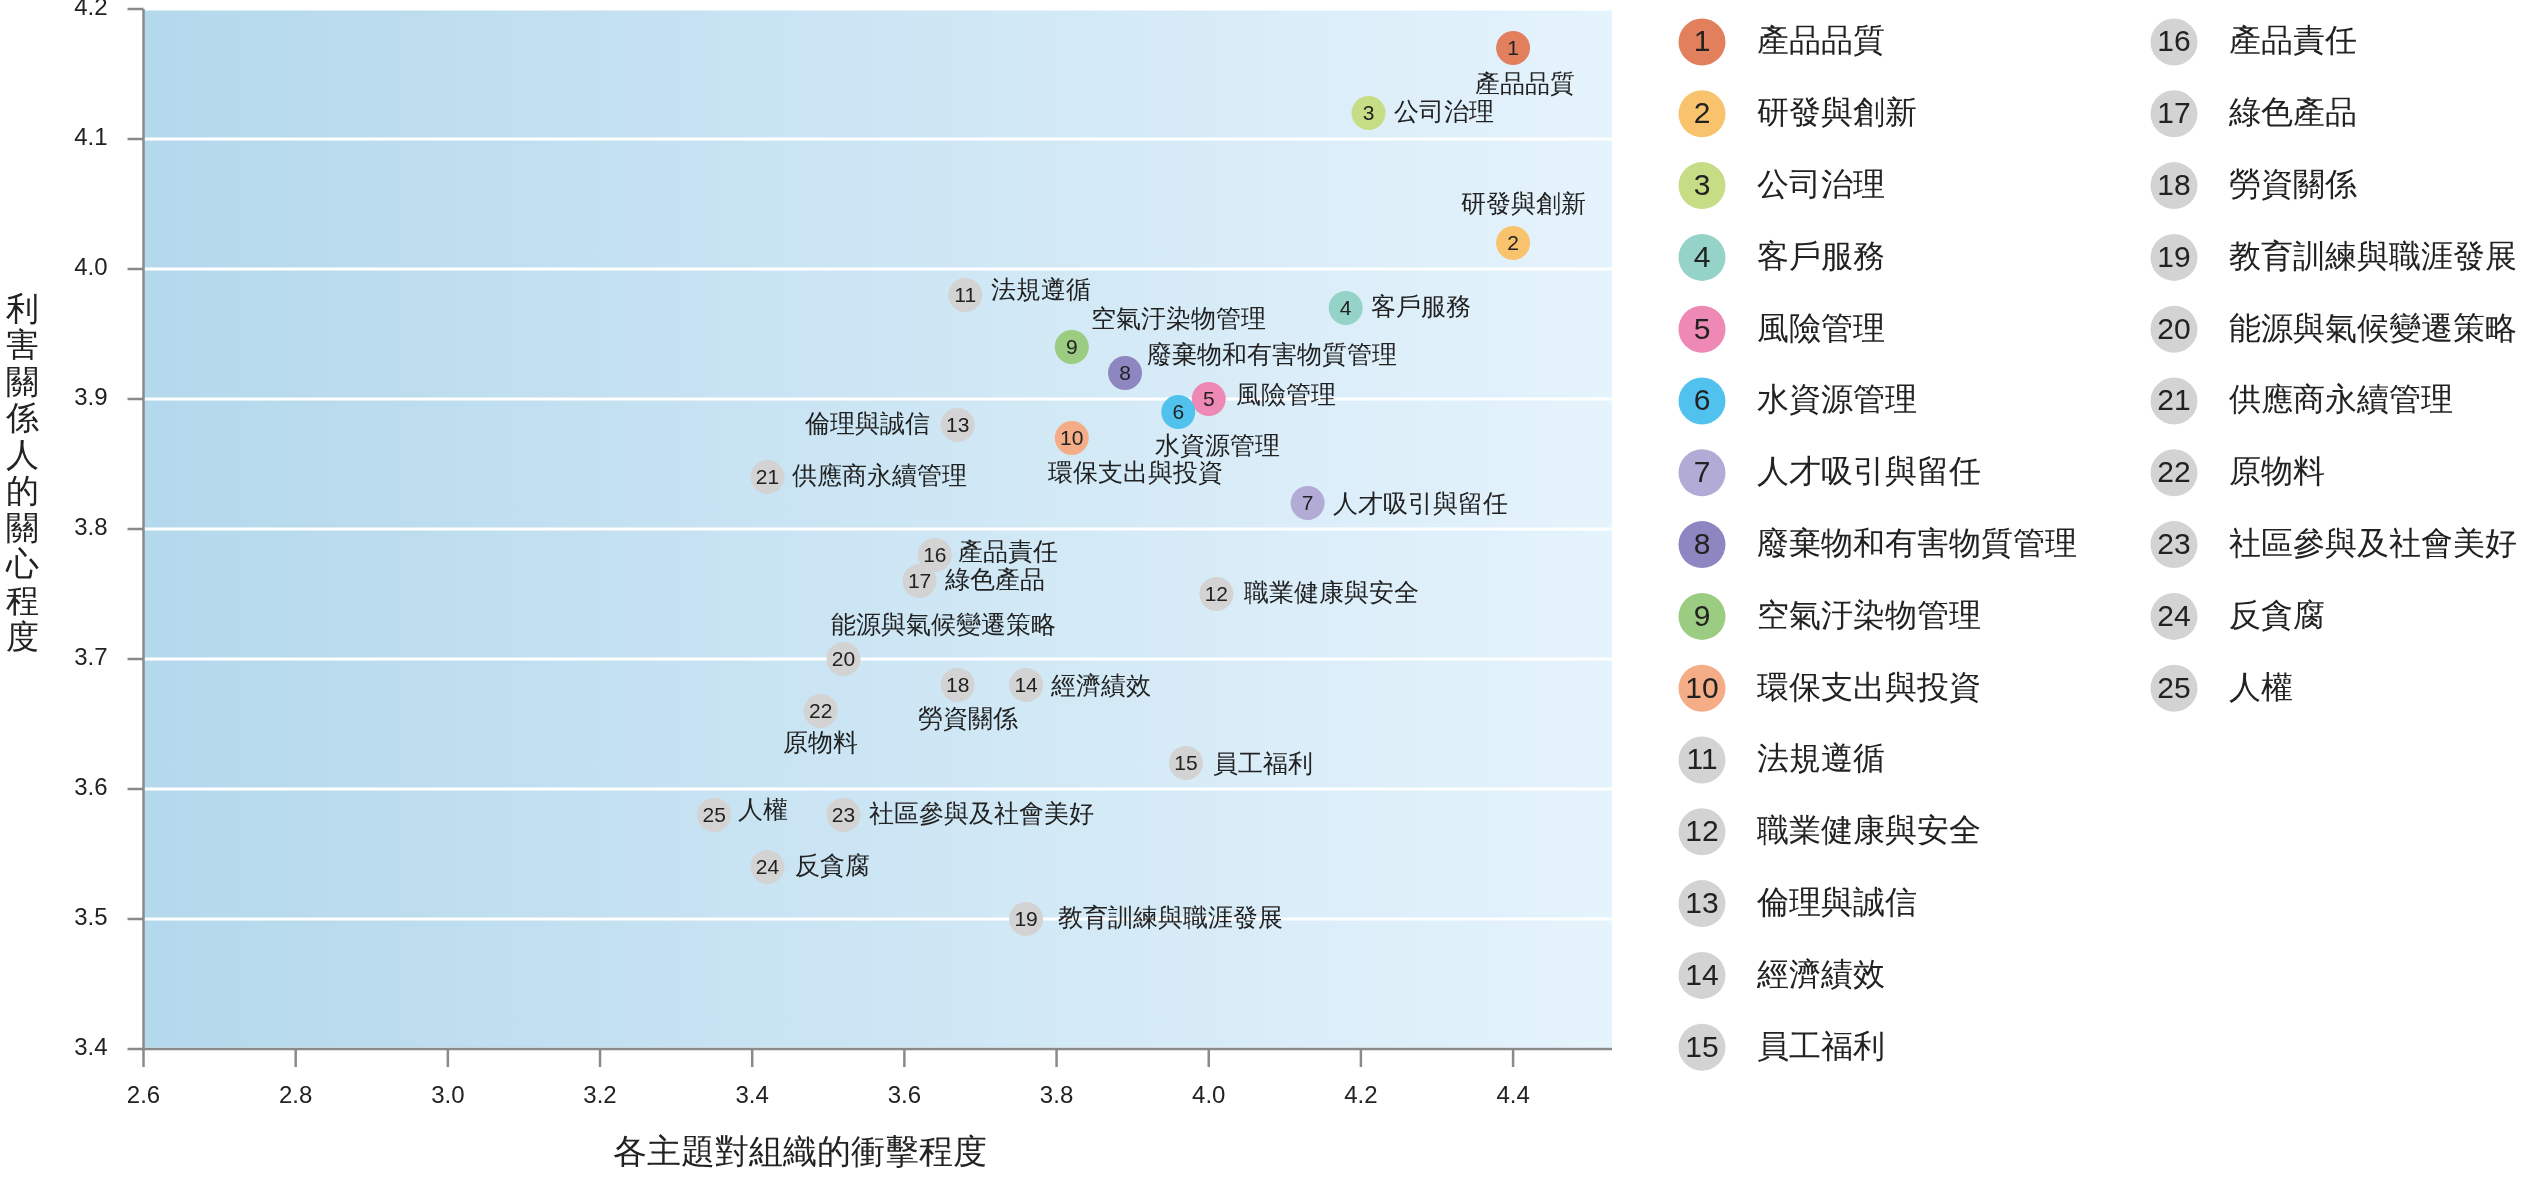 This screenshot has height=1178, width=2540. I want to click on legend-label: 產品責任, so click(2293, 40).